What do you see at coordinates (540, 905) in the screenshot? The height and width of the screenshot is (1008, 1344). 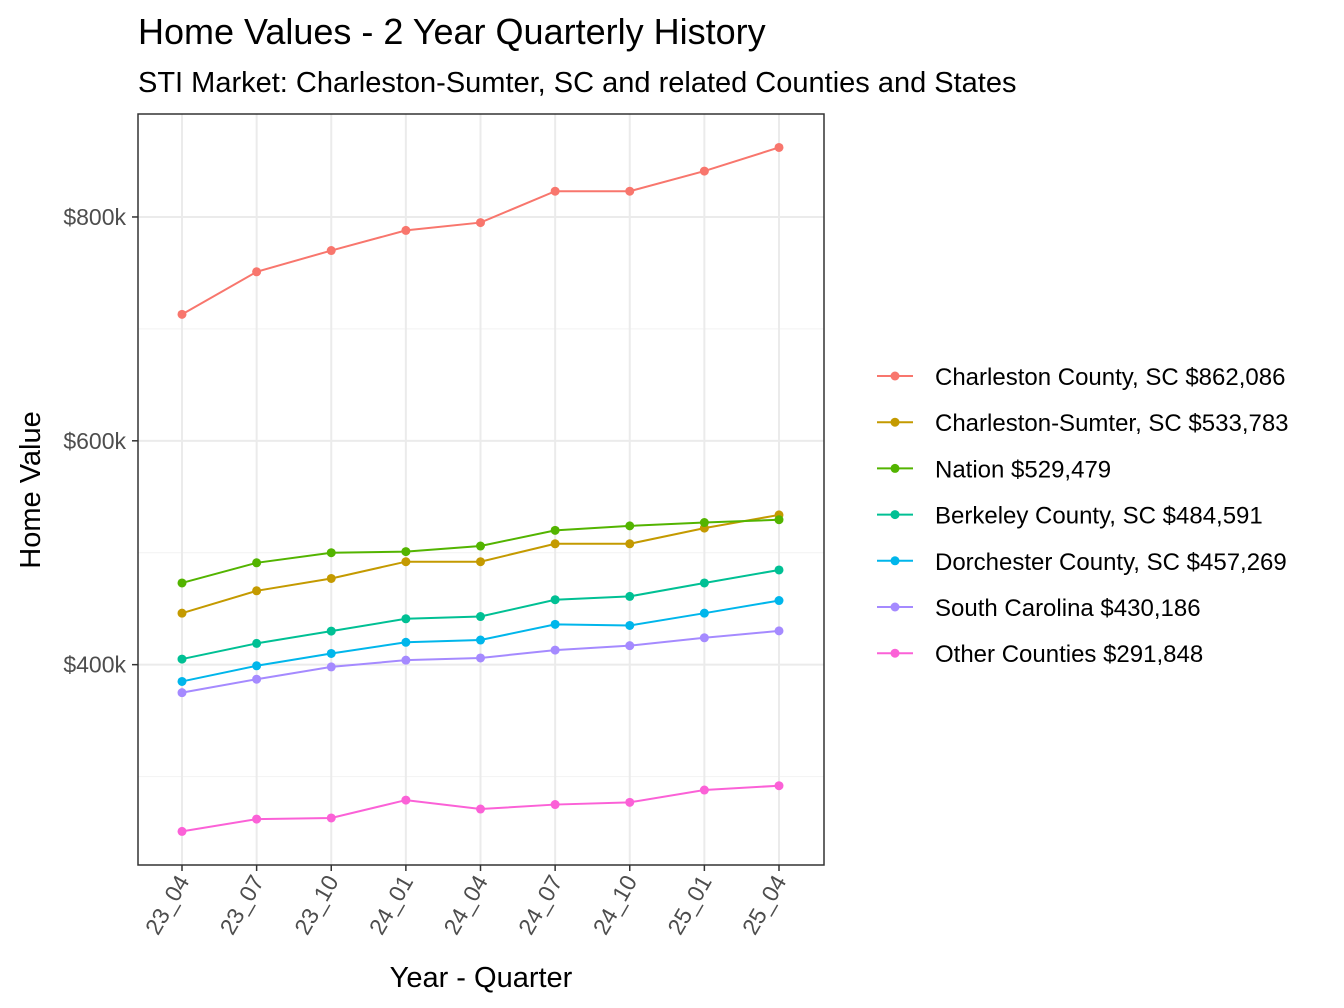 I see `x-tick-label: 24_07` at bounding box center [540, 905].